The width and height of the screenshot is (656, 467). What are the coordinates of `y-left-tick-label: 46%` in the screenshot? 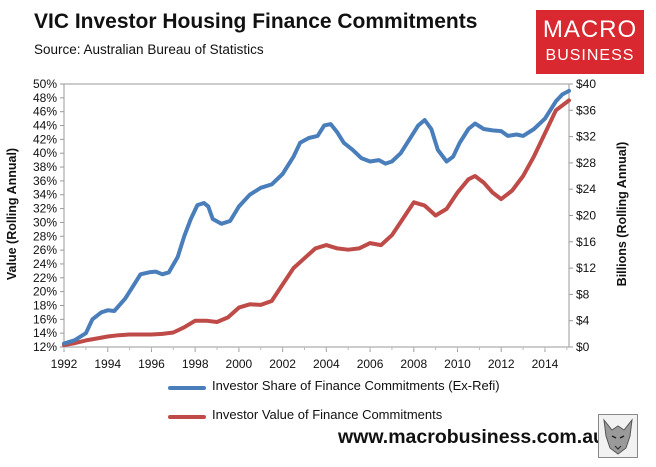 It's located at (45, 112).